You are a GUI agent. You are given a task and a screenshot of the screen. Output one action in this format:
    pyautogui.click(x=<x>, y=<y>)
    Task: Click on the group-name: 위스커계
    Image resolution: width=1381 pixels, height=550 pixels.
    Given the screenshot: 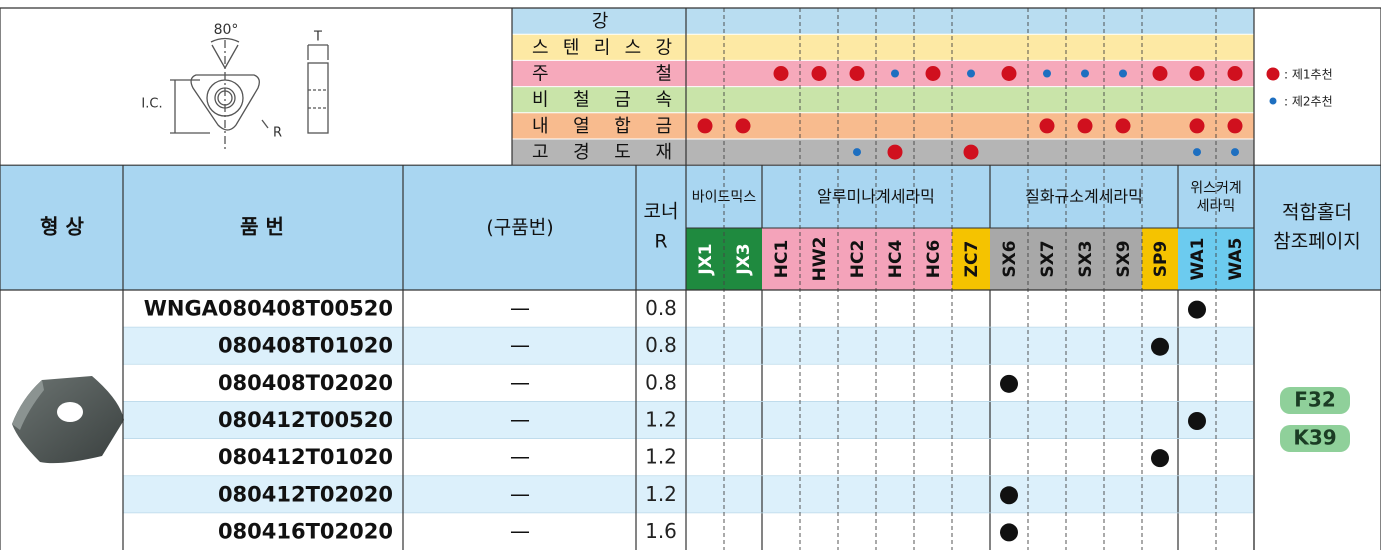 What is the action you would take?
    pyautogui.click(x=1216, y=189)
    